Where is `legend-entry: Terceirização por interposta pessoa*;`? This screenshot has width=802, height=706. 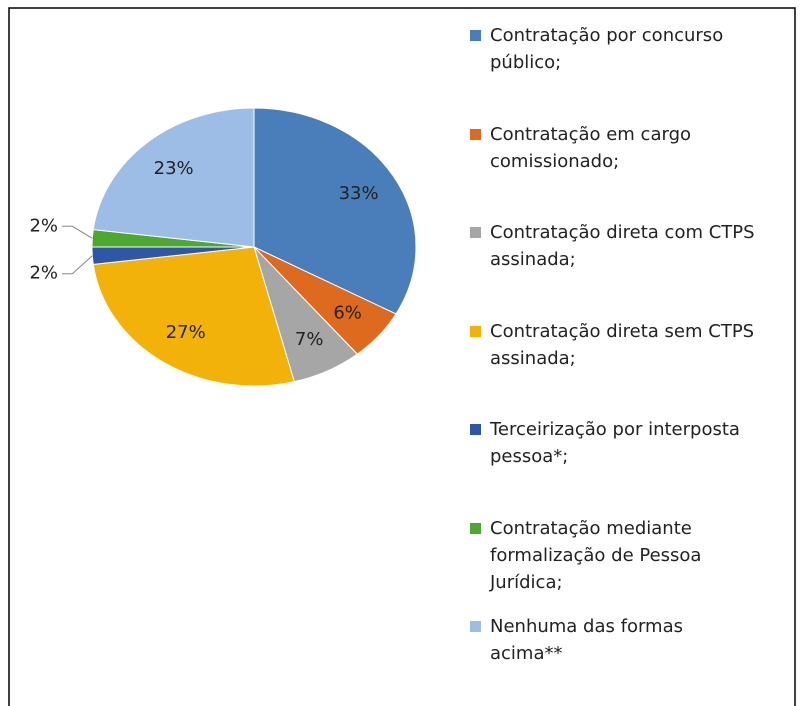 legend-entry: Terceirização por interposta pessoa*; is located at coordinates (615, 443).